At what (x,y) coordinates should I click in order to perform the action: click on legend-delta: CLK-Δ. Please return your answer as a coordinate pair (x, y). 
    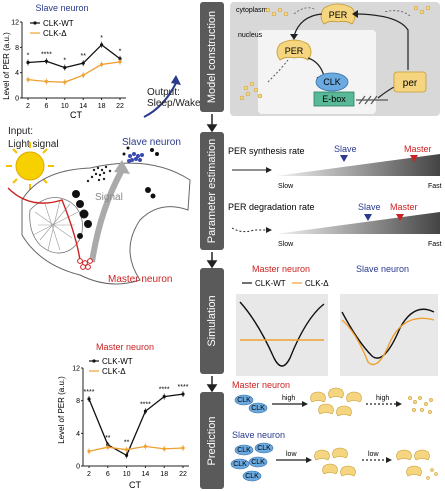
    Looking at the image, I should click on (55, 33).